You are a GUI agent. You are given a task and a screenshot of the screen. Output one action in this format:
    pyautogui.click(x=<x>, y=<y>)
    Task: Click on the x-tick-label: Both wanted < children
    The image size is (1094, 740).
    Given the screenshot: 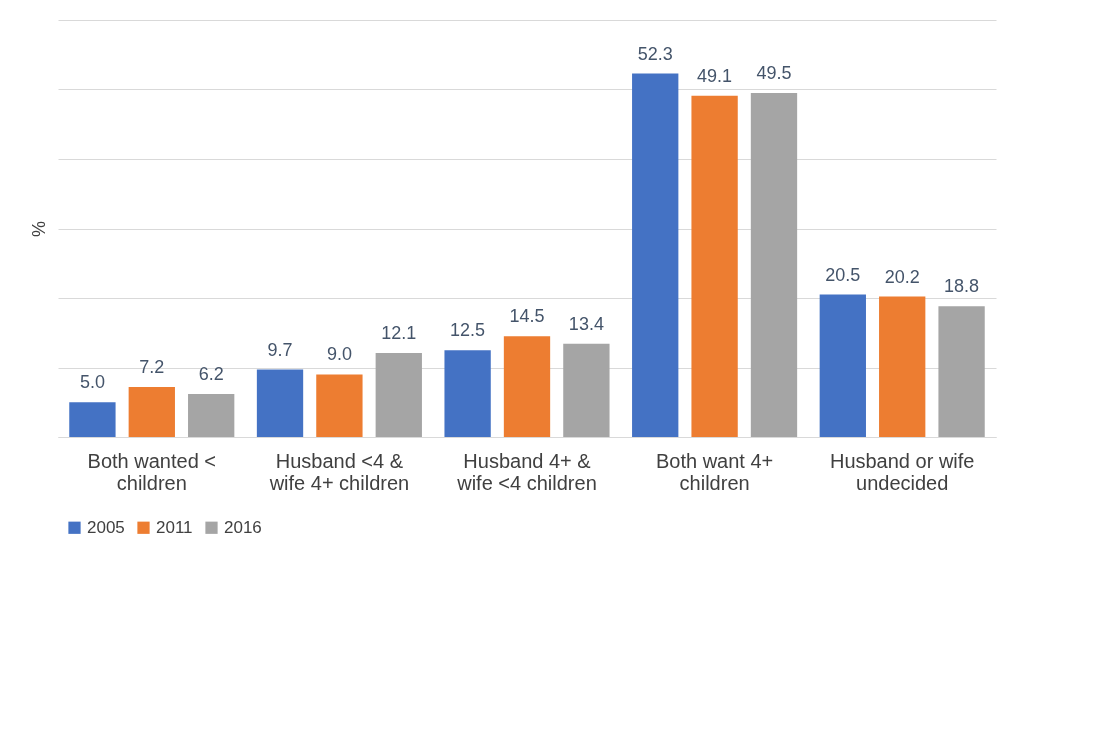 What is the action you would take?
    pyautogui.click(x=152, y=471)
    